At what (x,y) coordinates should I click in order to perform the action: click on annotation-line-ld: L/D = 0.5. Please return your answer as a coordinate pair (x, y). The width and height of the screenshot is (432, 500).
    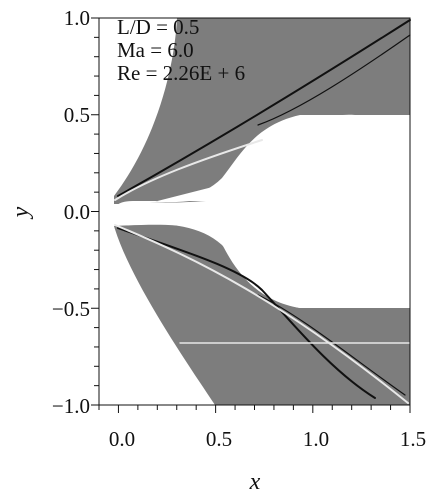
    Looking at the image, I should click on (158, 27).